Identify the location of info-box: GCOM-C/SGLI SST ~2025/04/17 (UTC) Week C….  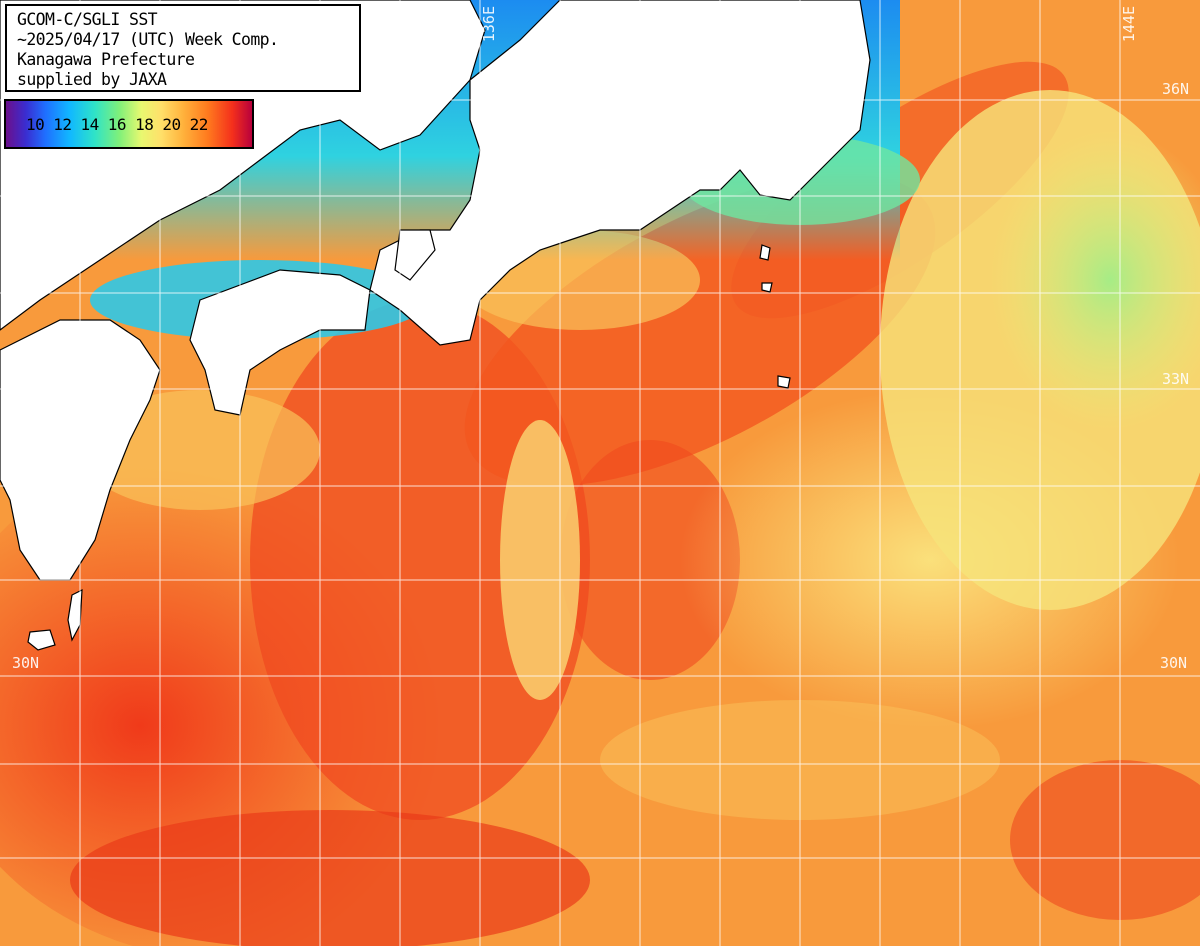
(183, 48).